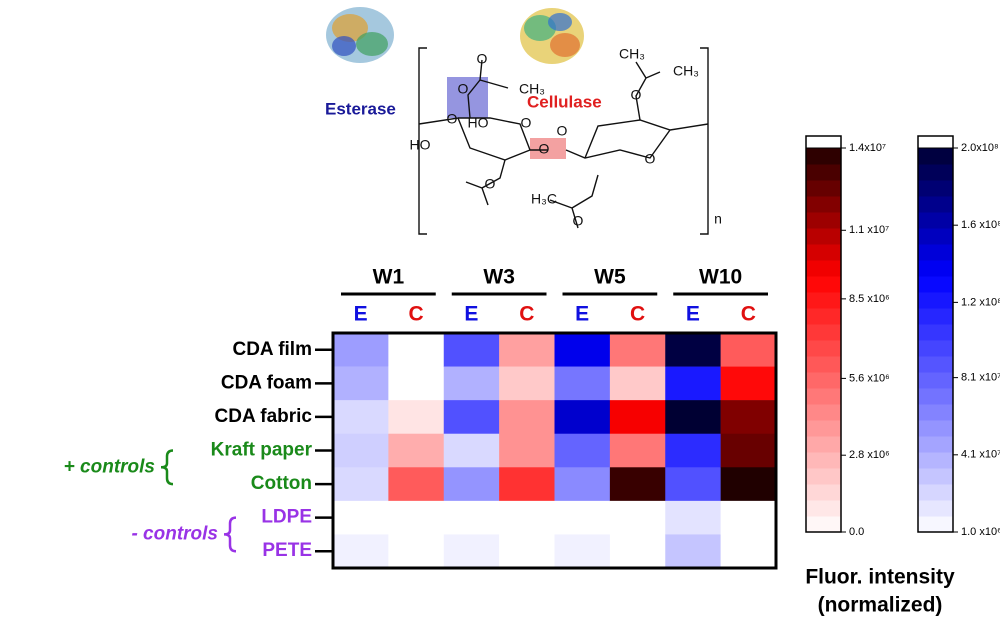 The image size is (1000, 623). Describe the element at coordinates (499, 277) in the screenshot. I see `group-label: W3` at that location.